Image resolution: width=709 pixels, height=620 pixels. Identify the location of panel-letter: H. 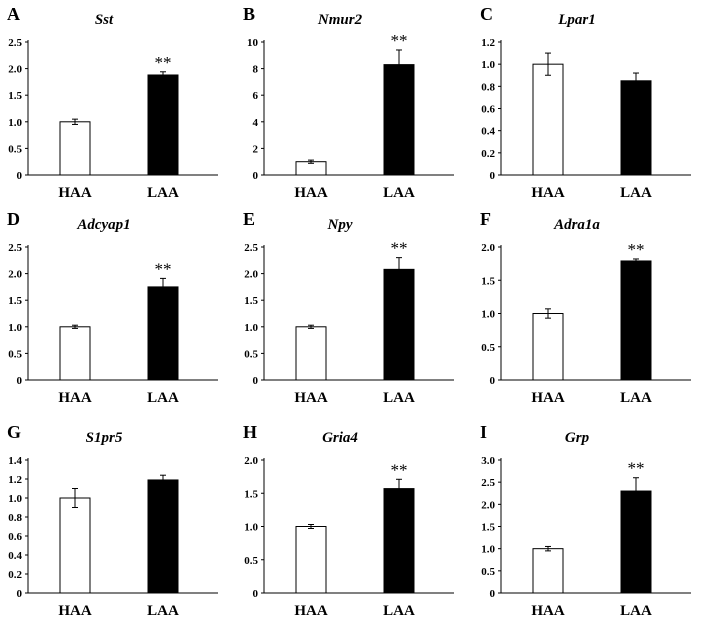
(250, 432).